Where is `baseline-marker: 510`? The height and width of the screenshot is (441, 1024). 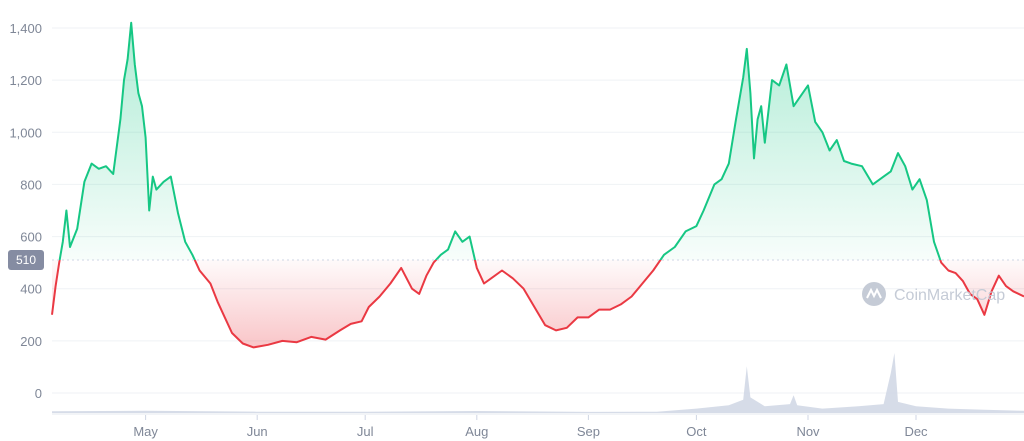 baseline-marker: 510 is located at coordinates (516, 260).